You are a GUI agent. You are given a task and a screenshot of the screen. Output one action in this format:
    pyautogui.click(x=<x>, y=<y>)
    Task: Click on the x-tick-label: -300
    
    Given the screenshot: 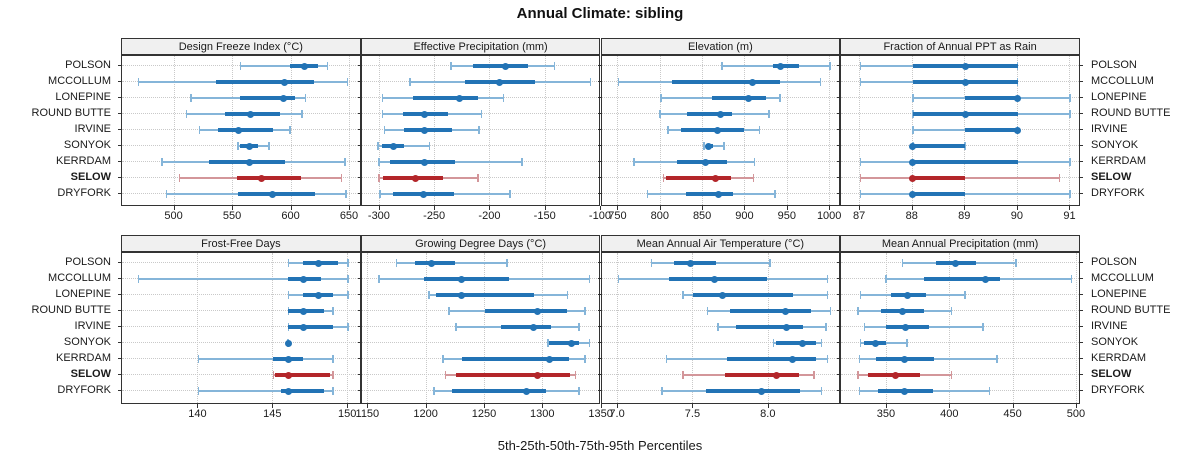 What is the action you would take?
    pyautogui.click(x=378, y=216)
    